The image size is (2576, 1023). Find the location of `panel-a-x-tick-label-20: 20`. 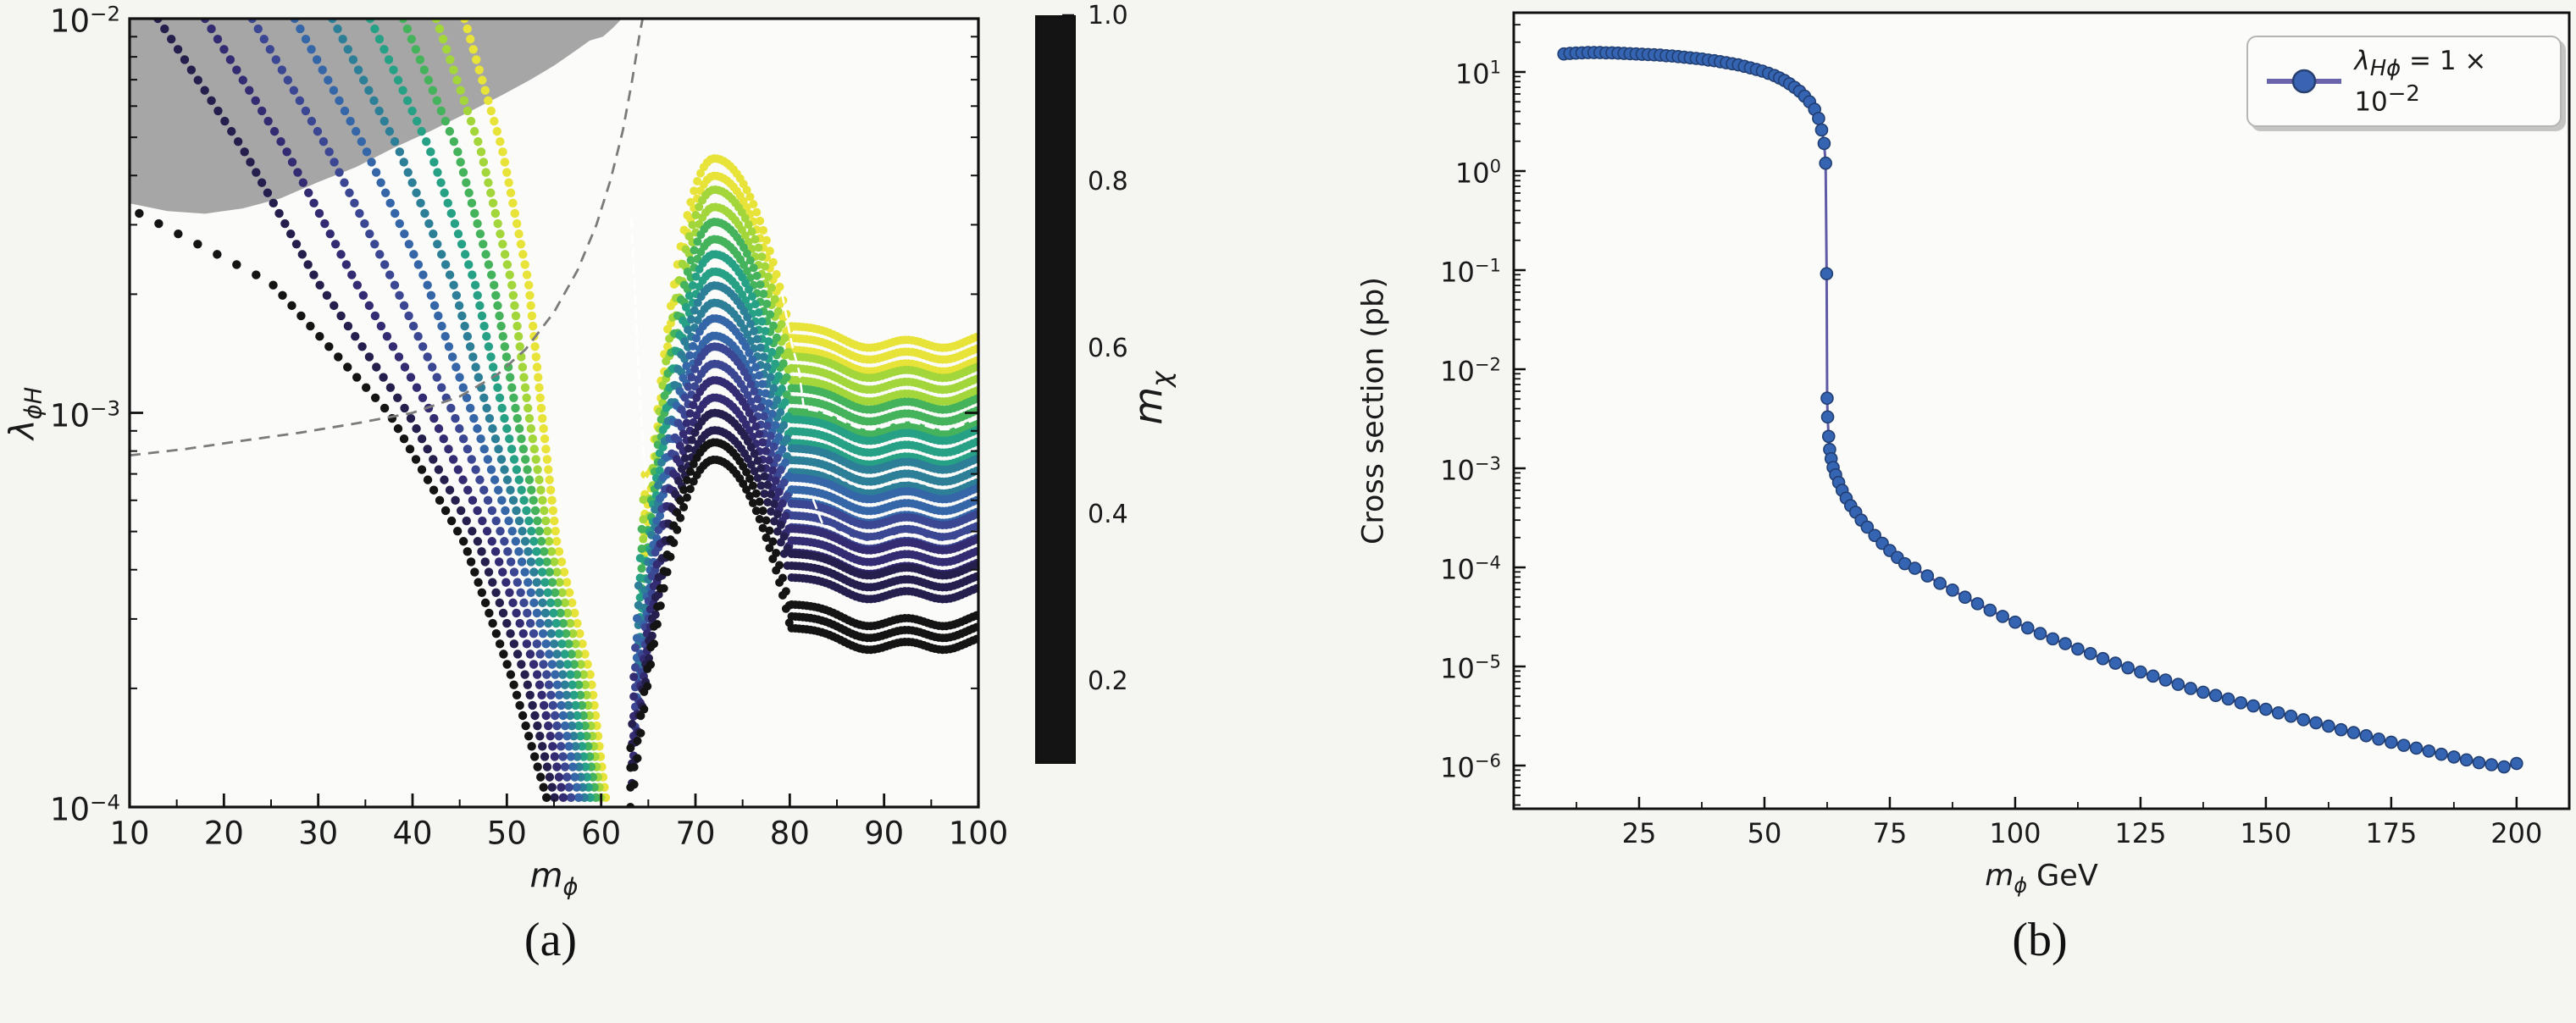

panel-a-x-tick-label-20: 20 is located at coordinates (223, 833).